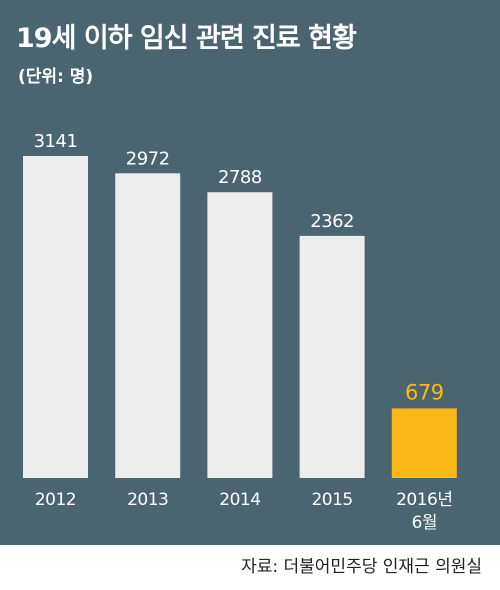 This screenshot has width=500, height=590. I want to click on category-label: 2013, so click(147, 500).